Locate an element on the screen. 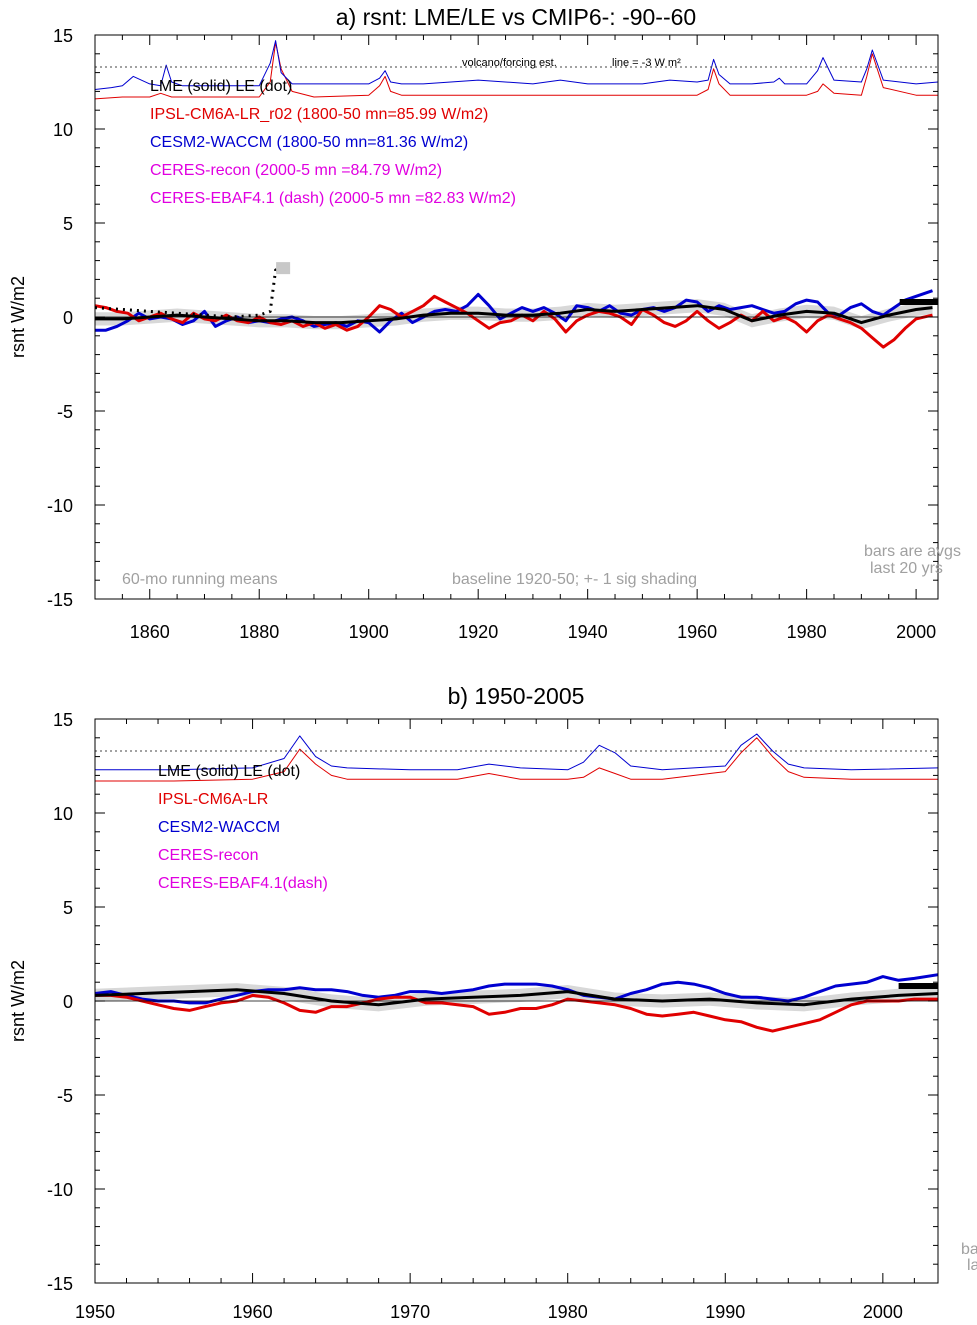  annotation-b-bars-1: ba is located at coordinates (969, 1249).